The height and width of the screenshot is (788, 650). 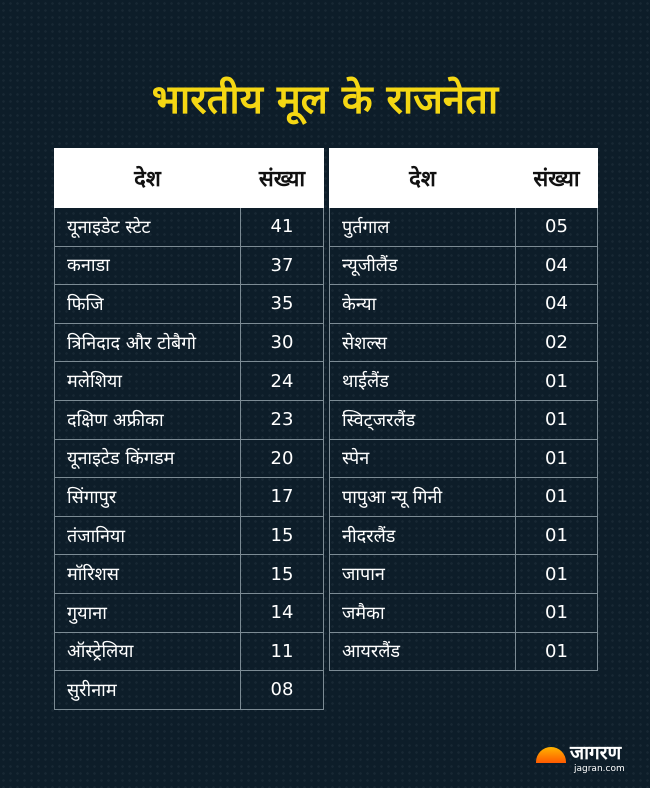 I want to click on country-cell: मलेशिया, so click(x=147, y=381).